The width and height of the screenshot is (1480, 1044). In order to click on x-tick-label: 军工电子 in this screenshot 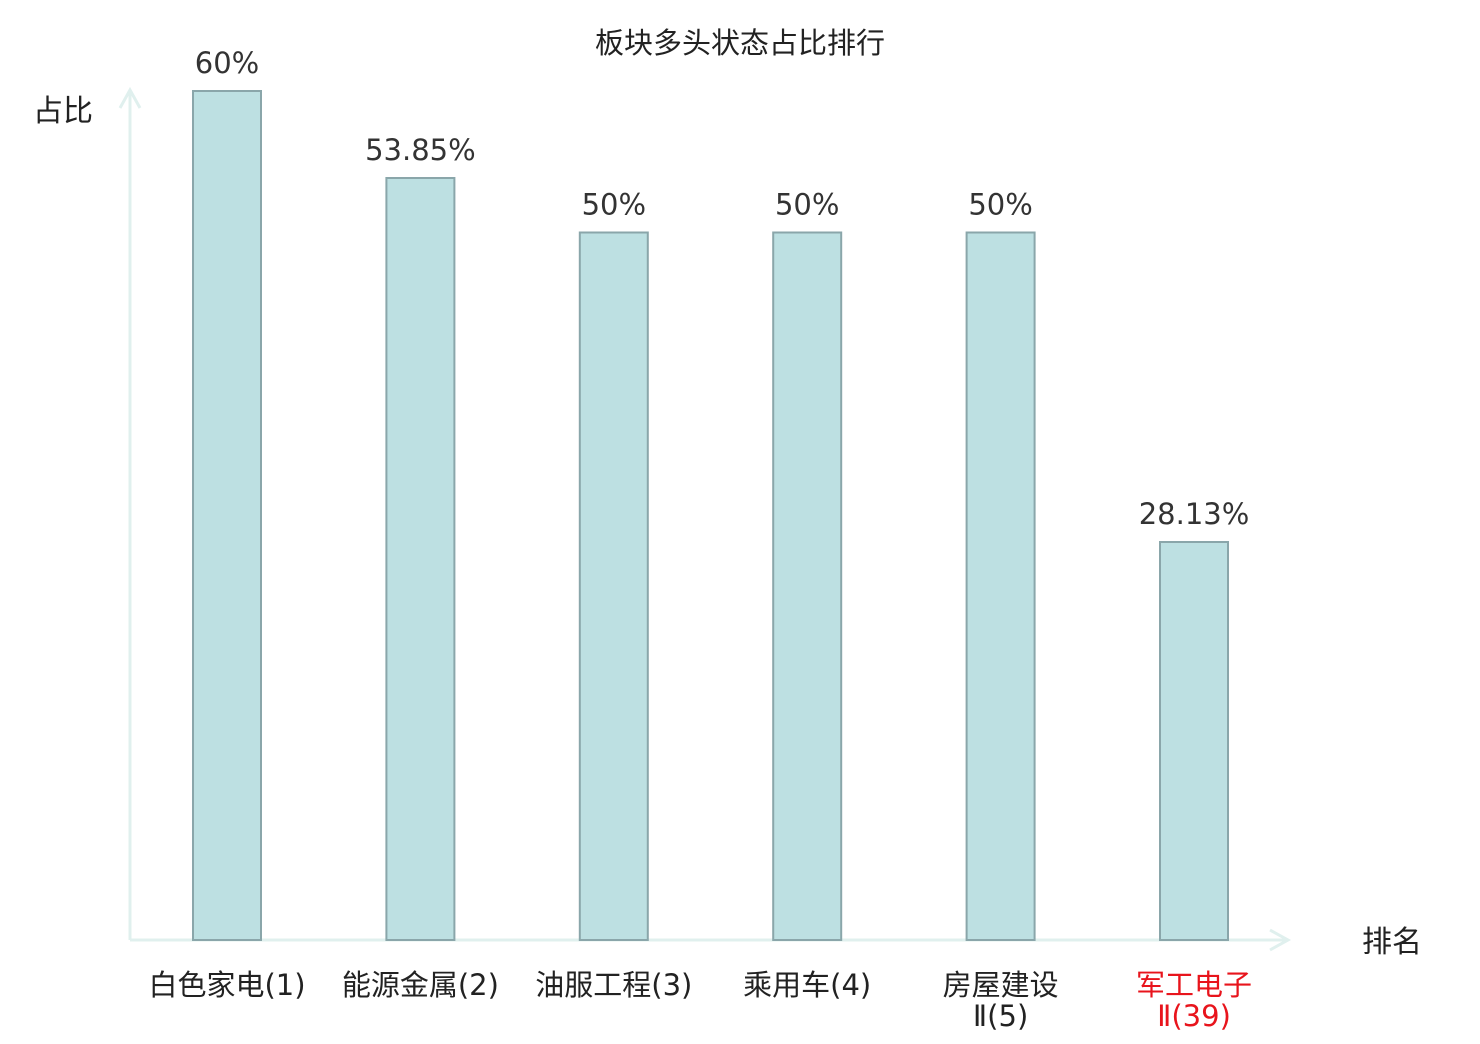, I will do `click(1194, 985)`.